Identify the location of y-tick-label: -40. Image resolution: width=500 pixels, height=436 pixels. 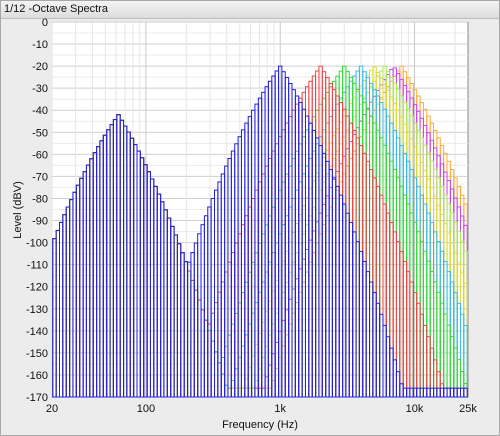
(40, 111).